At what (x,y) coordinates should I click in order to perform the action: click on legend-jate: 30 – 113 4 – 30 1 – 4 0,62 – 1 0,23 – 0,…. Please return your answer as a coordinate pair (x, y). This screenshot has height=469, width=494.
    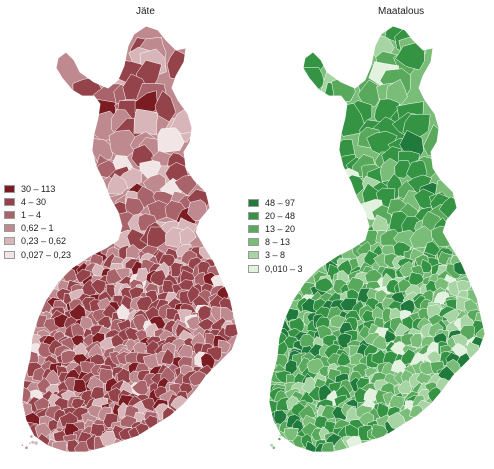
    Looking at the image, I should click on (37, 221).